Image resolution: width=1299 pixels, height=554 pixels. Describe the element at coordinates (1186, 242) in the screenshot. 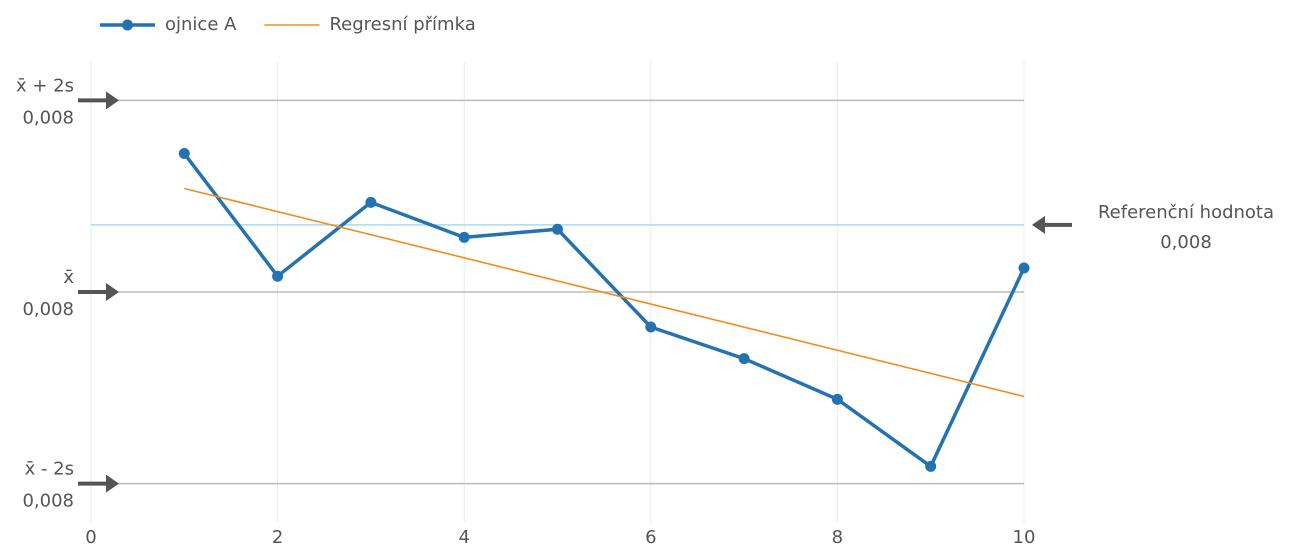

I see `reference-value-label: 0,008` at that location.